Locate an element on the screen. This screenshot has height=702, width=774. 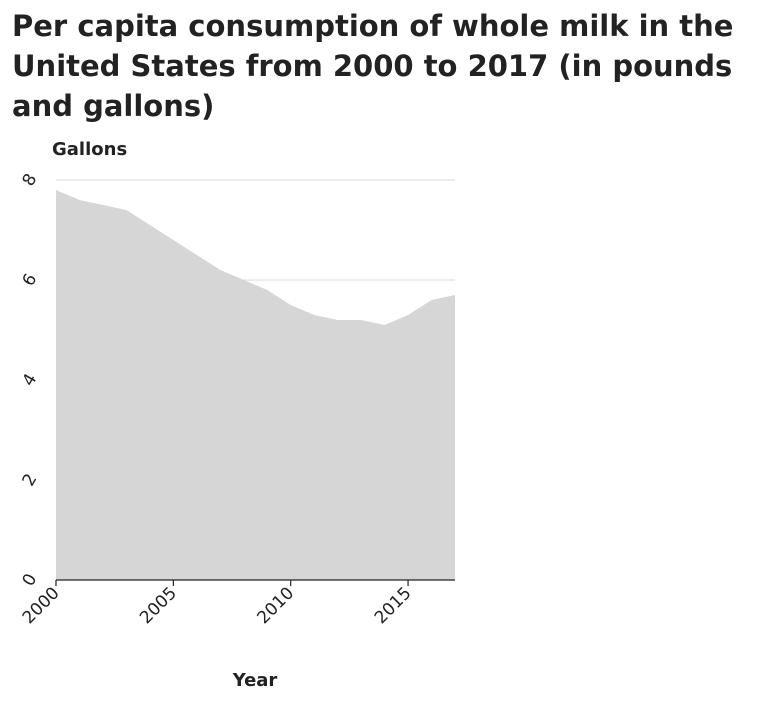
y-axis-title: Gallons is located at coordinates (89, 149).